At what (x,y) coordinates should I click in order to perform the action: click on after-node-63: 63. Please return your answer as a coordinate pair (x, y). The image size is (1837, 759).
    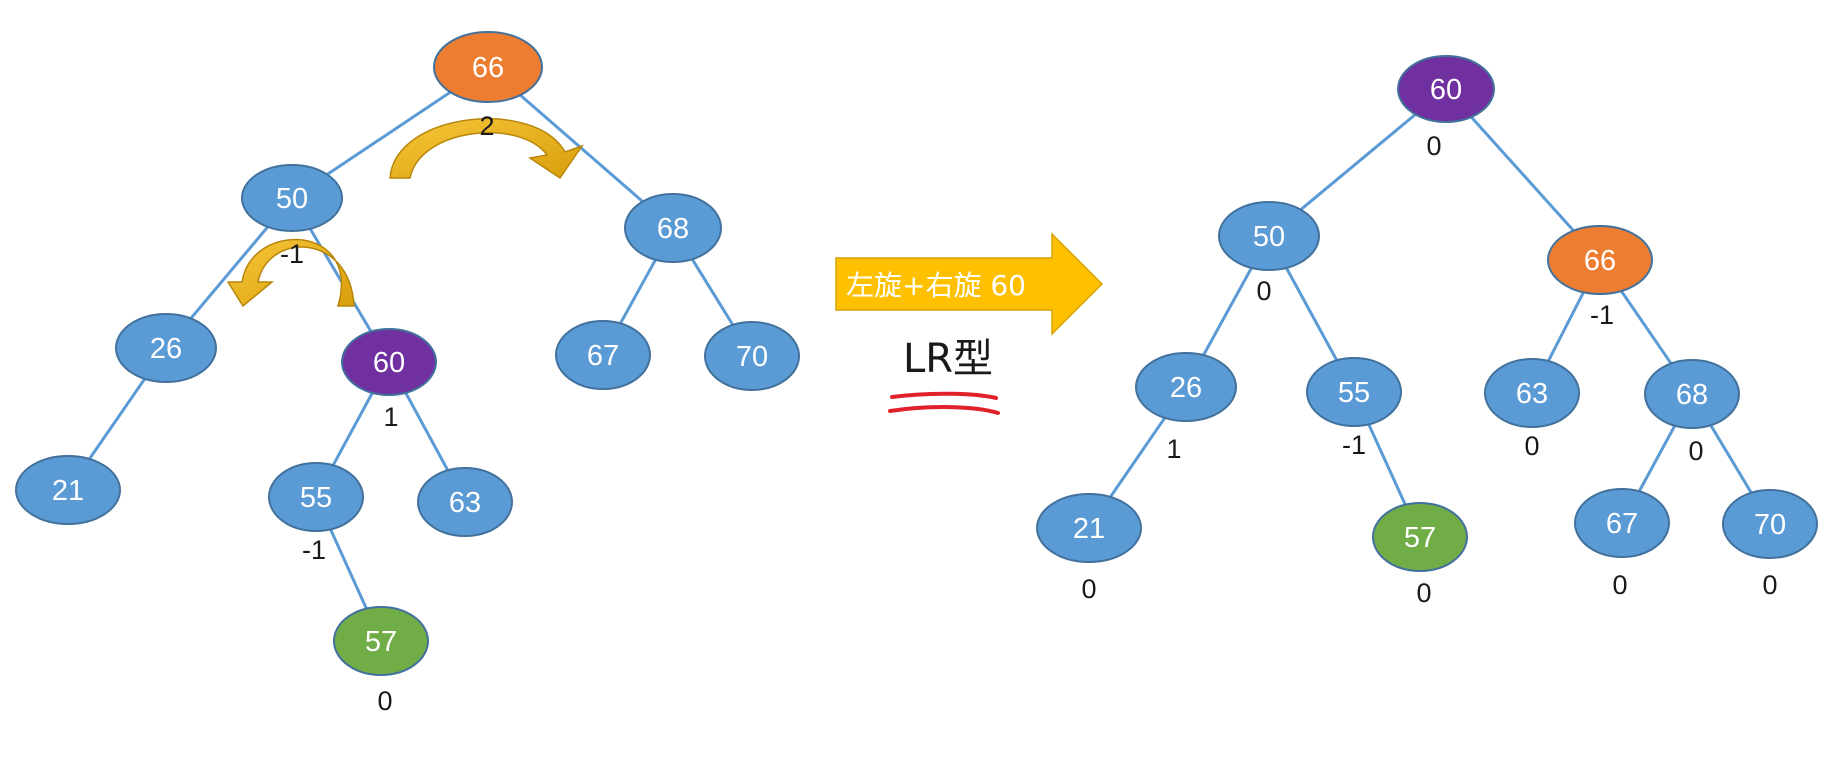
    Looking at the image, I should click on (1532, 393).